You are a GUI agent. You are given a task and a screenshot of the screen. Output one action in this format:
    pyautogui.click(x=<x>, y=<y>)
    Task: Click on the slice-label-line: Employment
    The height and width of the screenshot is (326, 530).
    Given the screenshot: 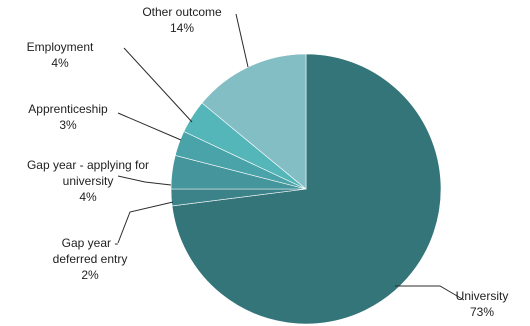 What is the action you would take?
    pyautogui.click(x=60, y=47)
    